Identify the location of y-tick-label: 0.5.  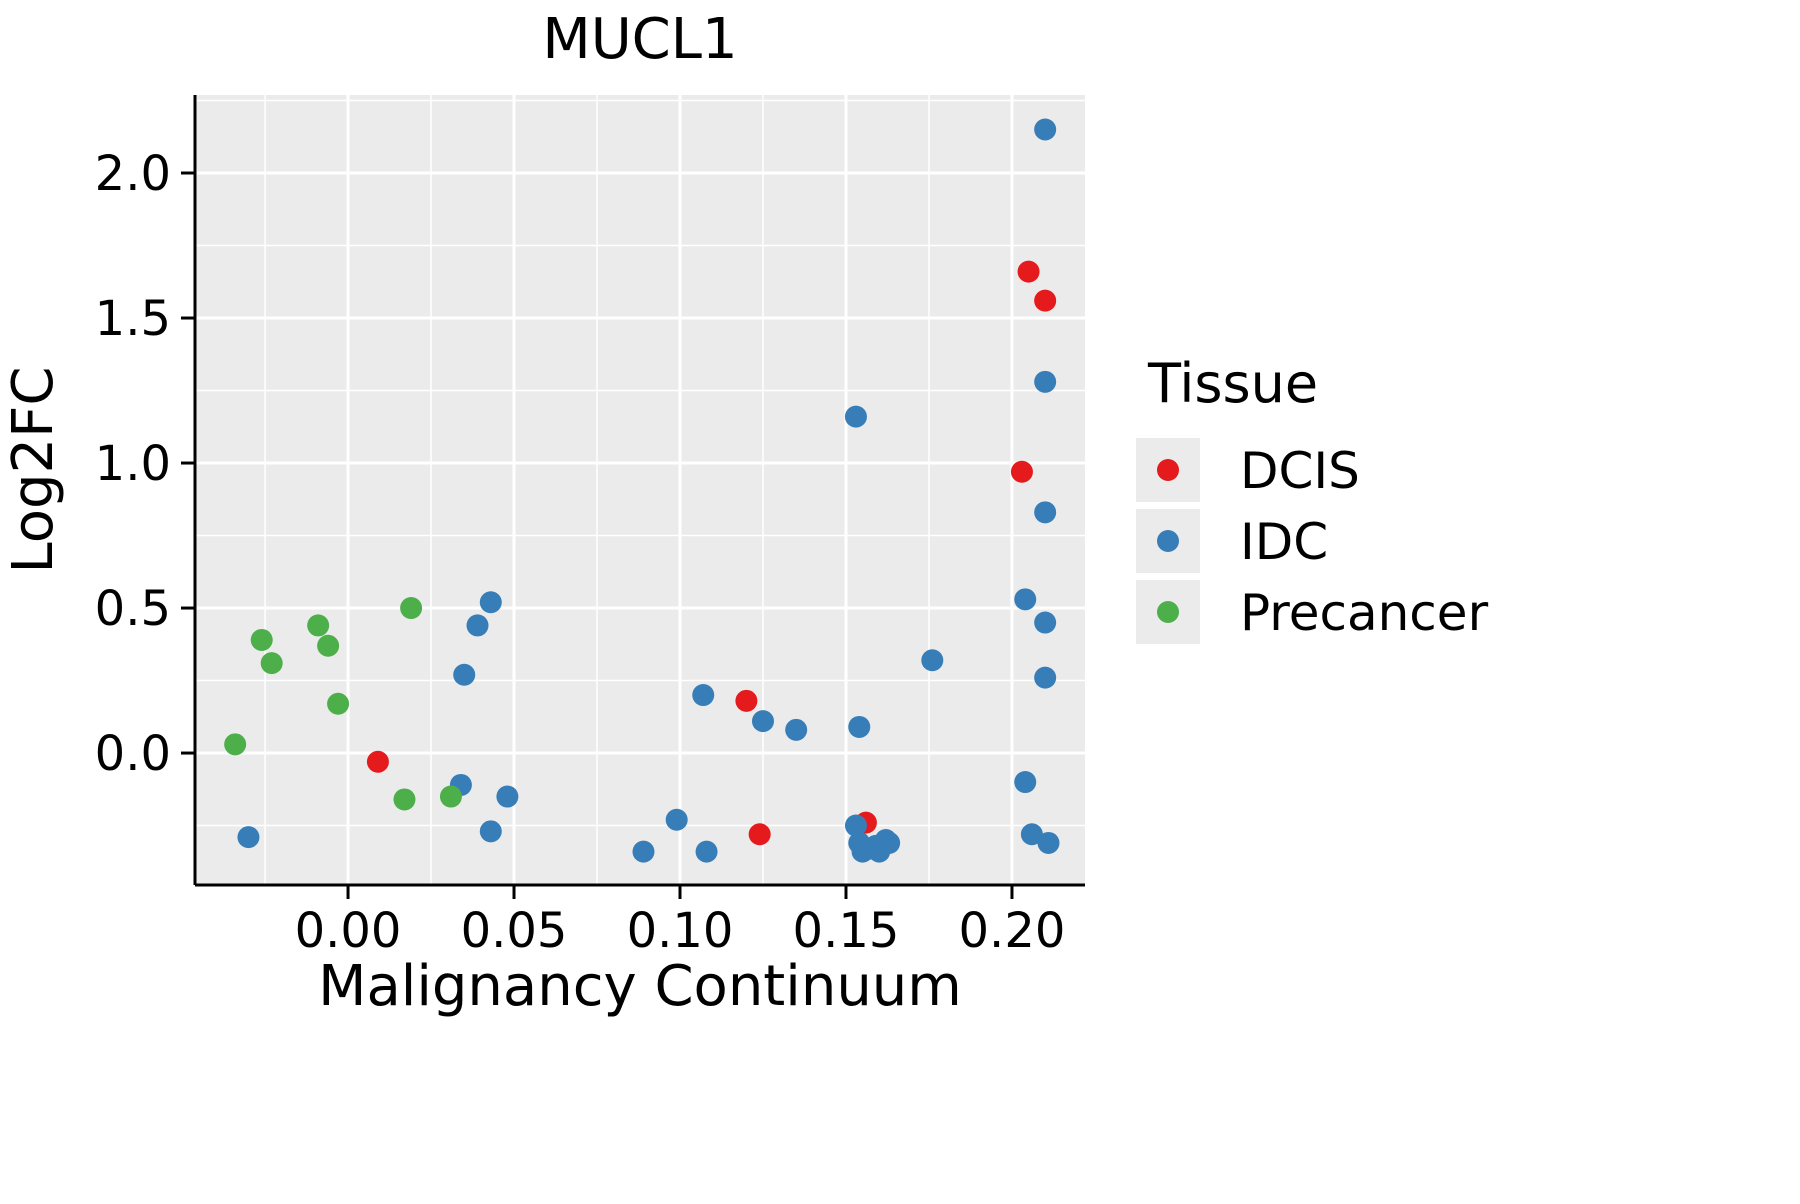
(133, 609).